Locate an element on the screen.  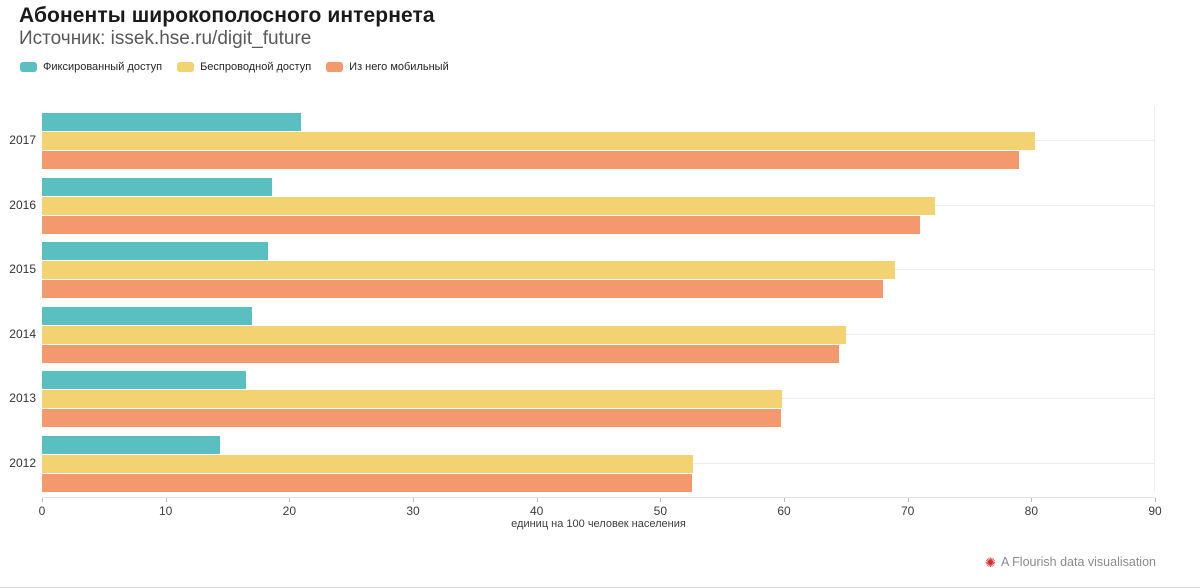
bar-2012-wireless is located at coordinates (368, 463).